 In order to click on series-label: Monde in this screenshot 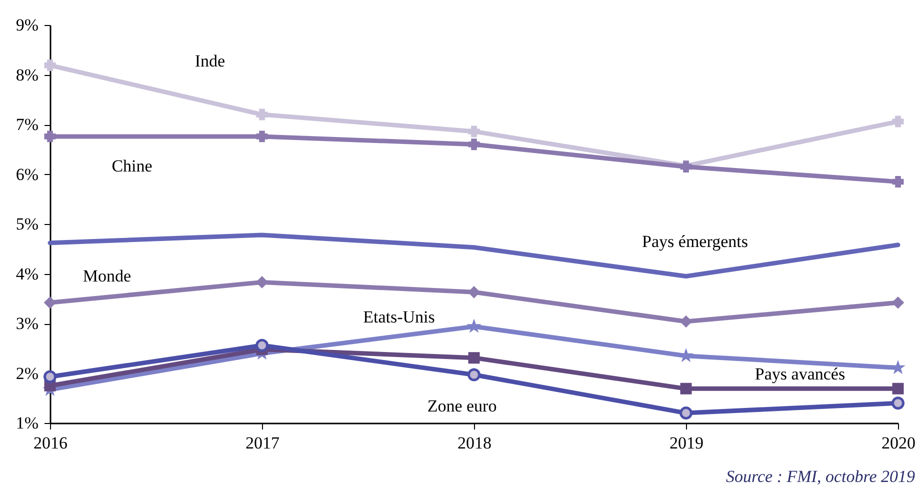, I will do `click(107, 276)`.